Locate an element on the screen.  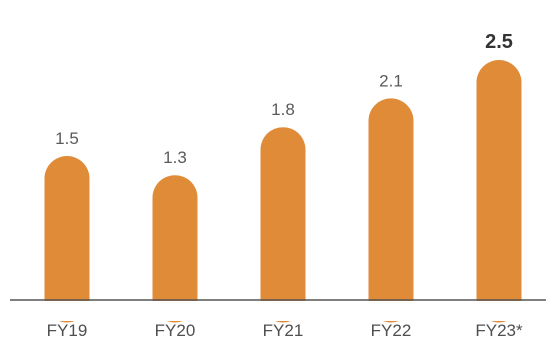
category-label: FY21 is located at coordinates (283, 329).